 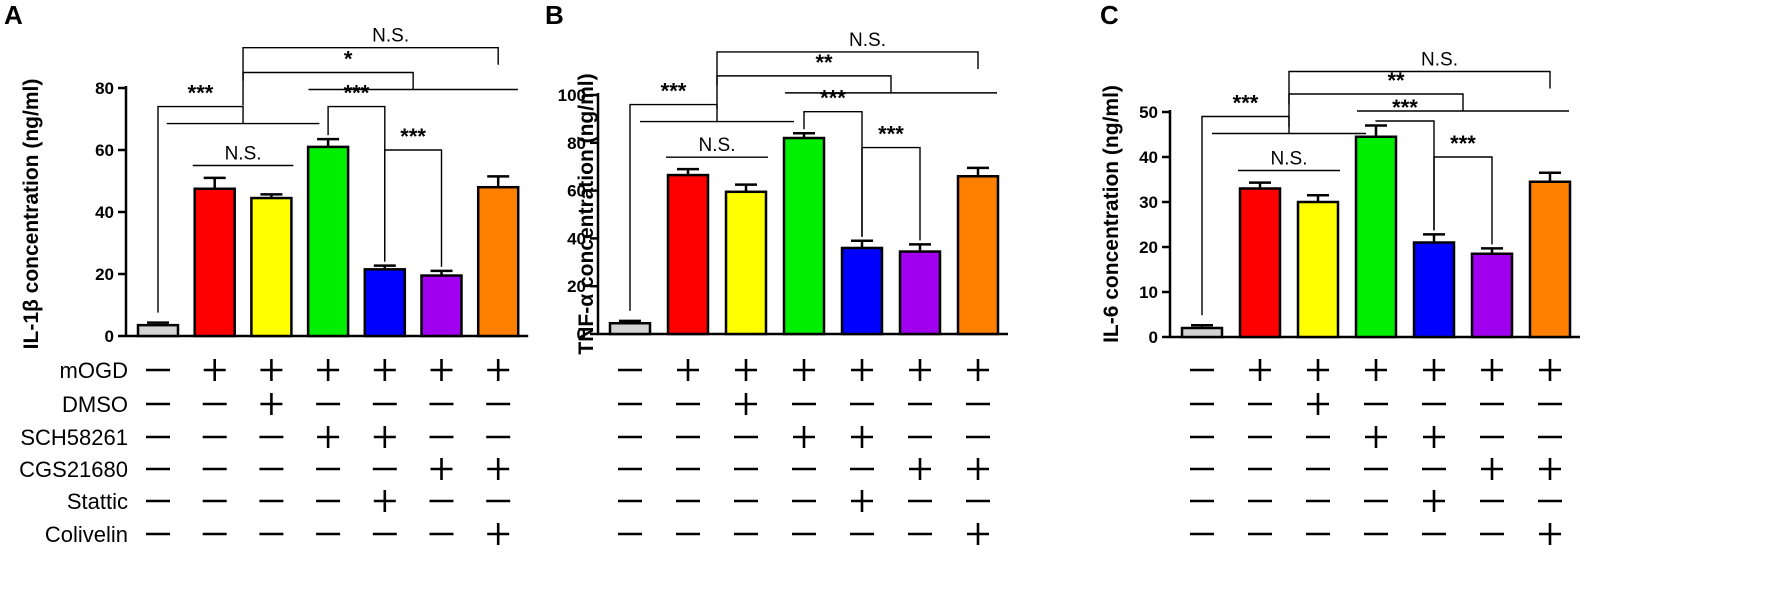 What do you see at coordinates (95, 404) in the screenshot?
I see `condition-label-dmso: DMSO` at bounding box center [95, 404].